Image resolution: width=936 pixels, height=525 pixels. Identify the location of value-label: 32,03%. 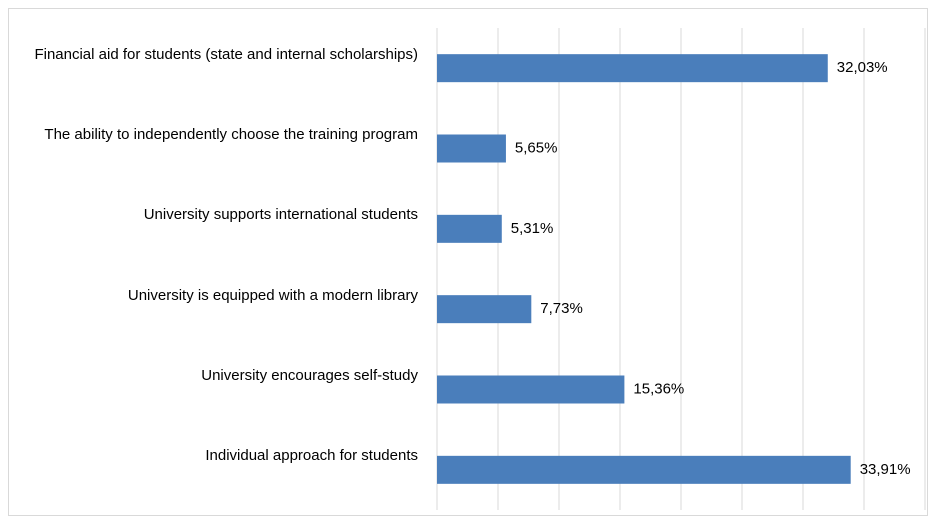
(862, 67).